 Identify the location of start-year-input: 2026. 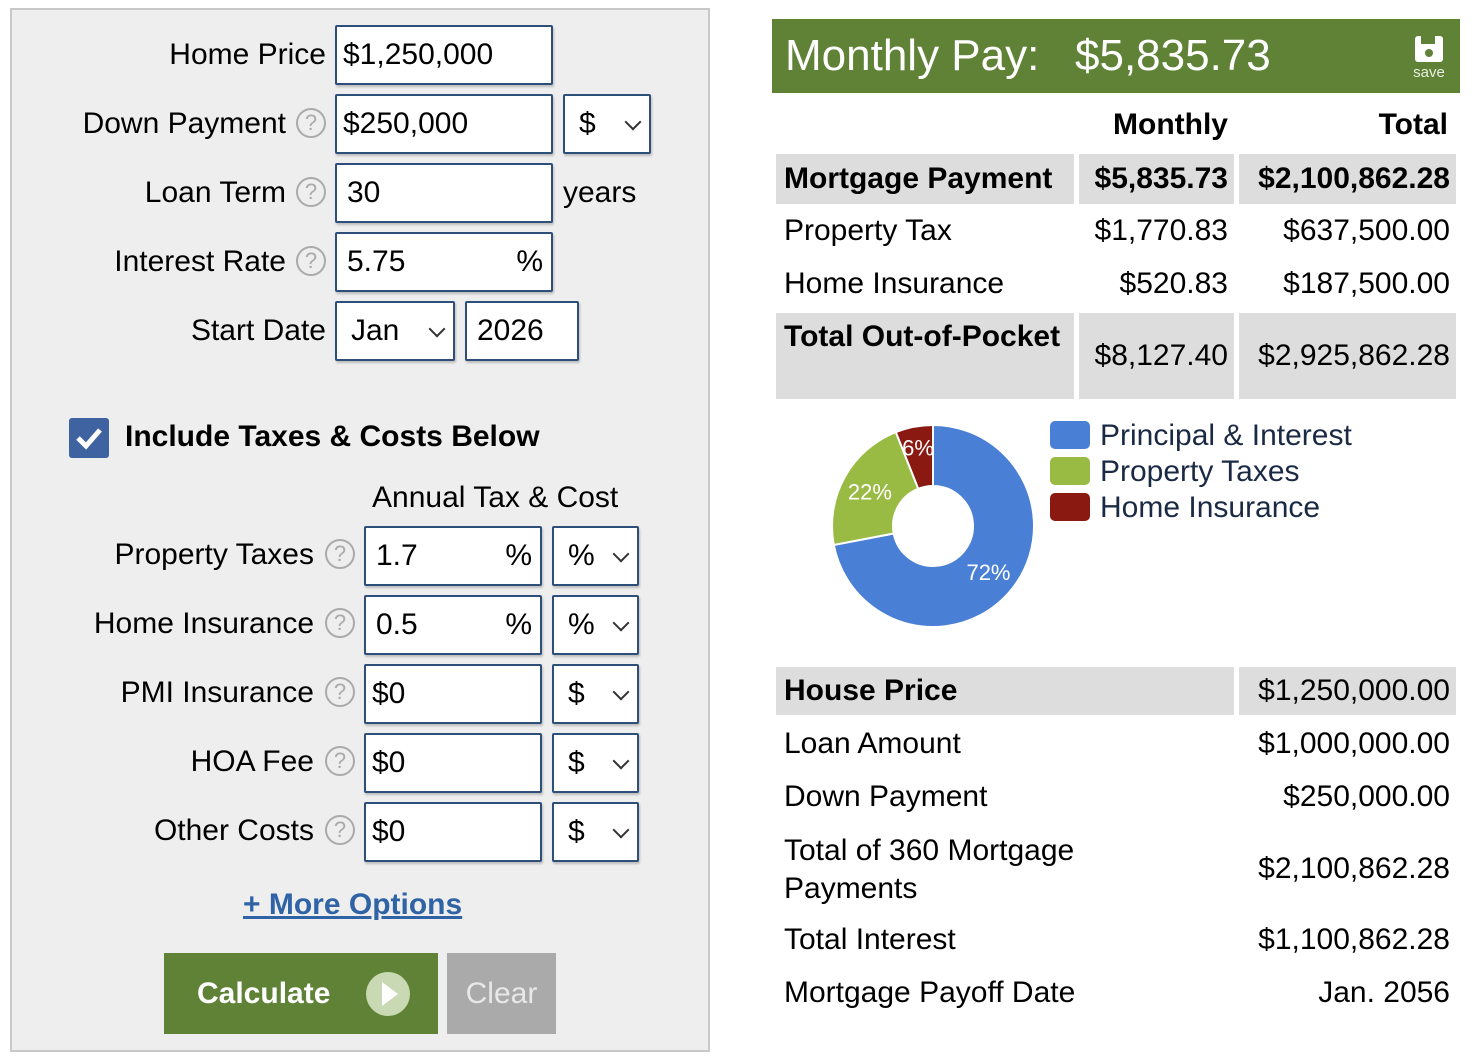
(522, 331).